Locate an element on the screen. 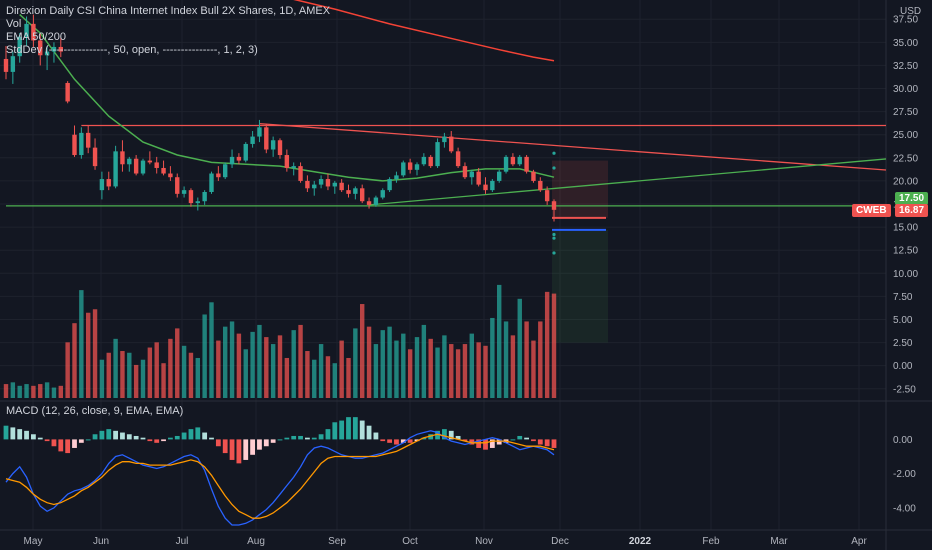  price-tick-label: 22.50 is located at coordinates (905, 158).